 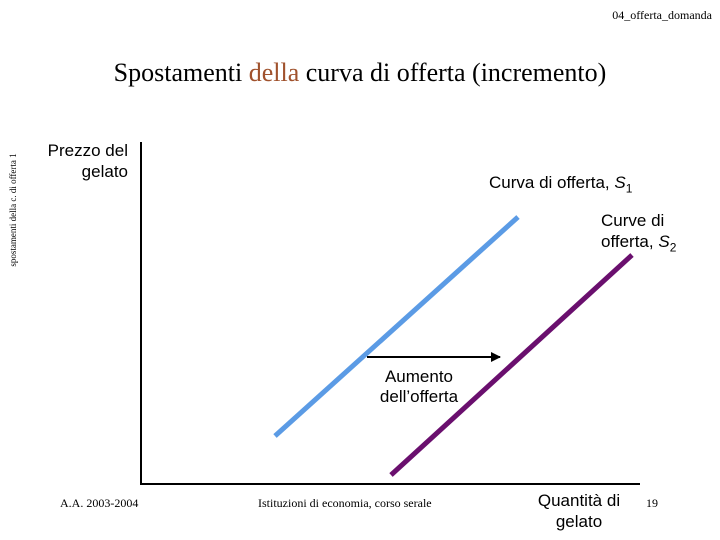 What do you see at coordinates (629, 188) in the screenshot?
I see `s1-subscript: 1` at bounding box center [629, 188].